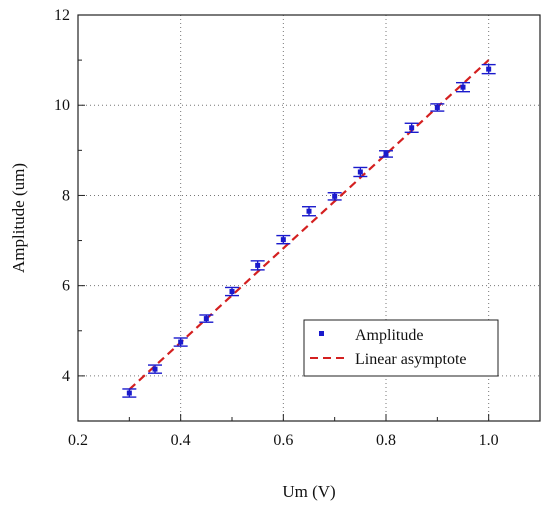 Image resolution: width=550 pixels, height=505 pixels. Describe the element at coordinates (389, 335) in the screenshot. I see `legend-label-amplitude: Amplitude` at that location.